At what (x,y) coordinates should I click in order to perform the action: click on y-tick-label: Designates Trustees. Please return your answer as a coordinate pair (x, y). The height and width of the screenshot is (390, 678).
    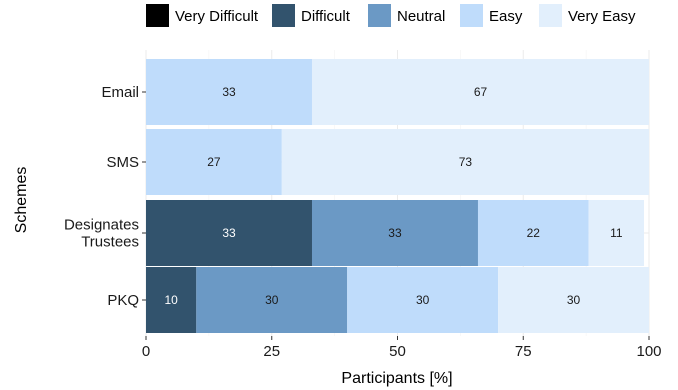
    Looking at the image, I should click on (101, 234).